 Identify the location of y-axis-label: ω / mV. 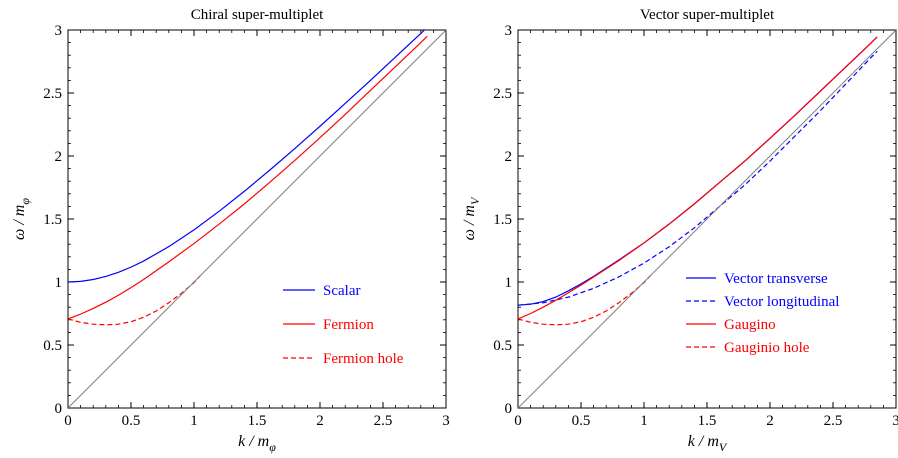
(471, 218).